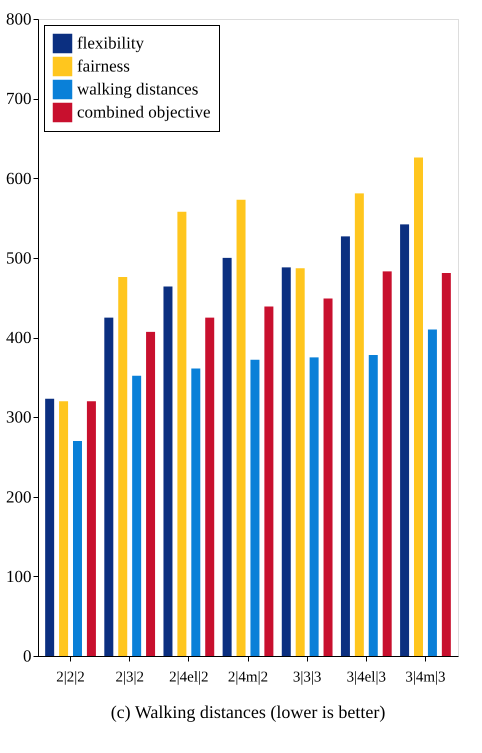  I want to click on y-tick-label: 200, so click(19, 496).